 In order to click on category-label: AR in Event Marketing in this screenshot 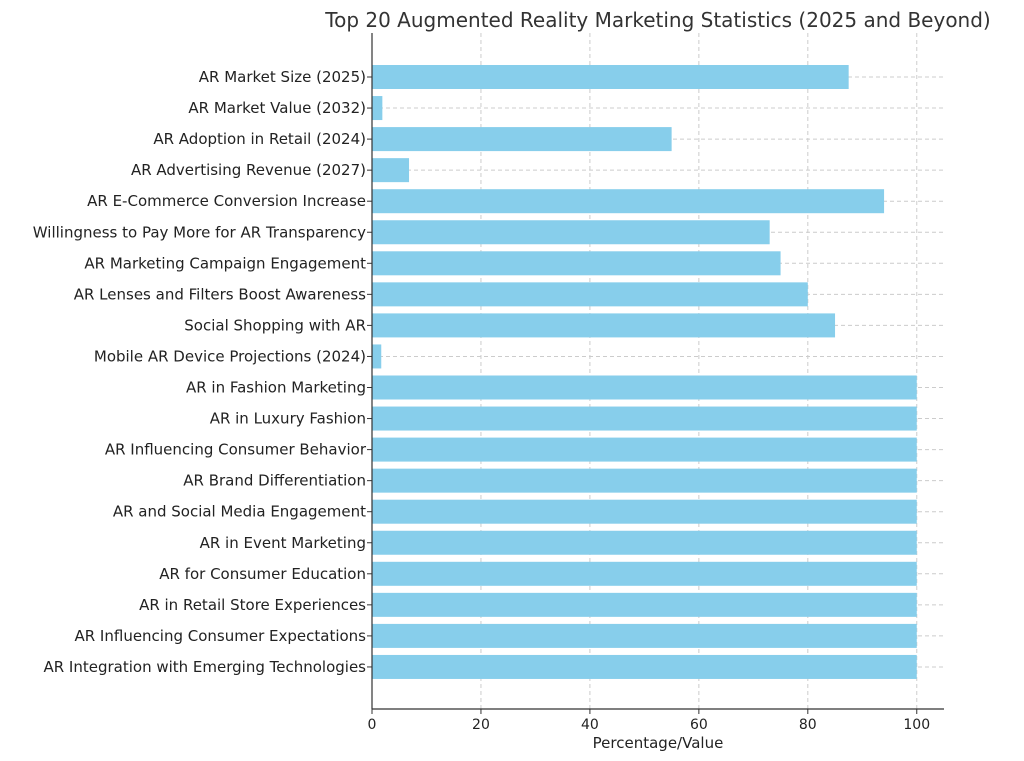, I will do `click(283, 543)`.